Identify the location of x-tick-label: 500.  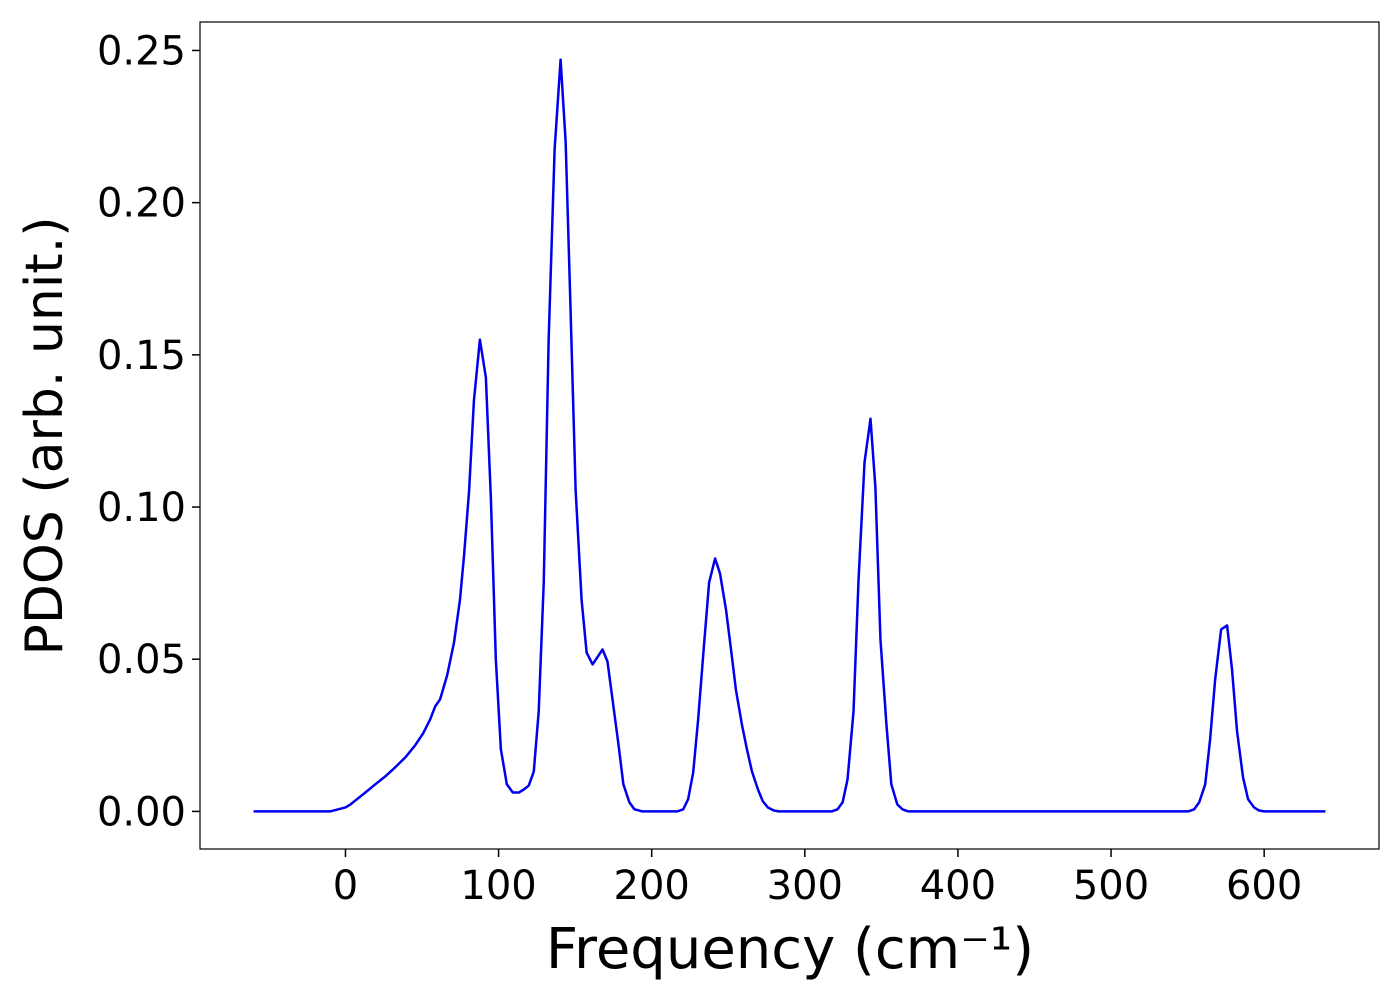
(1111, 886).